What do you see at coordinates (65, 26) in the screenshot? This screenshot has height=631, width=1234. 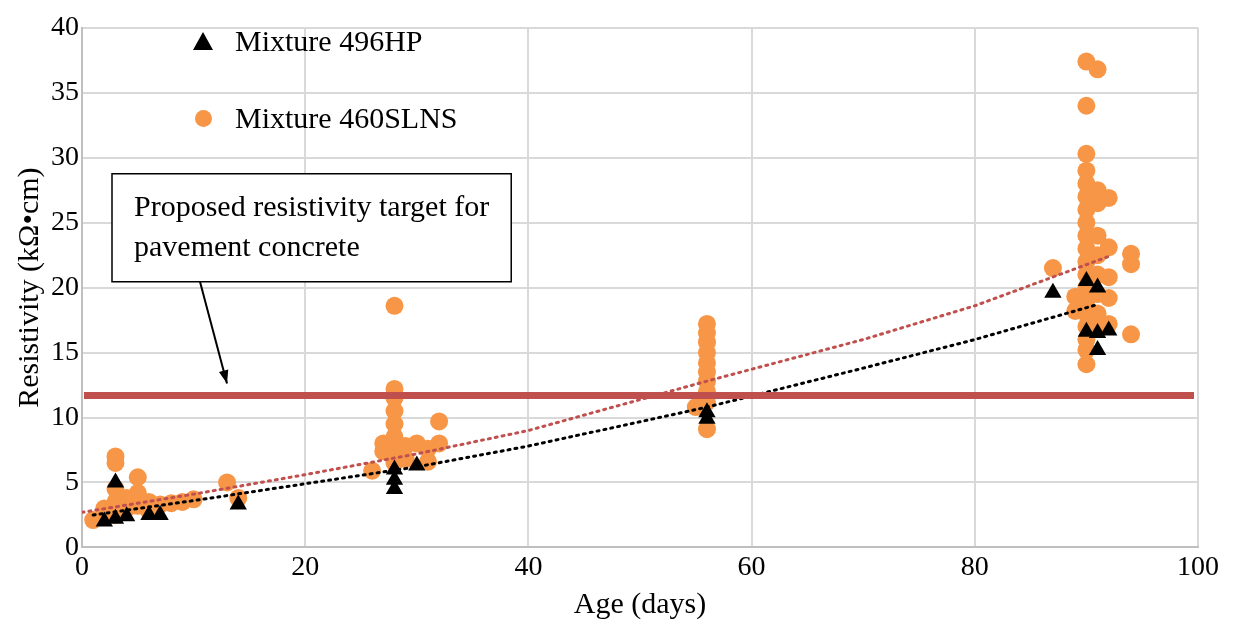 I see `y-tick-label: 40` at bounding box center [65, 26].